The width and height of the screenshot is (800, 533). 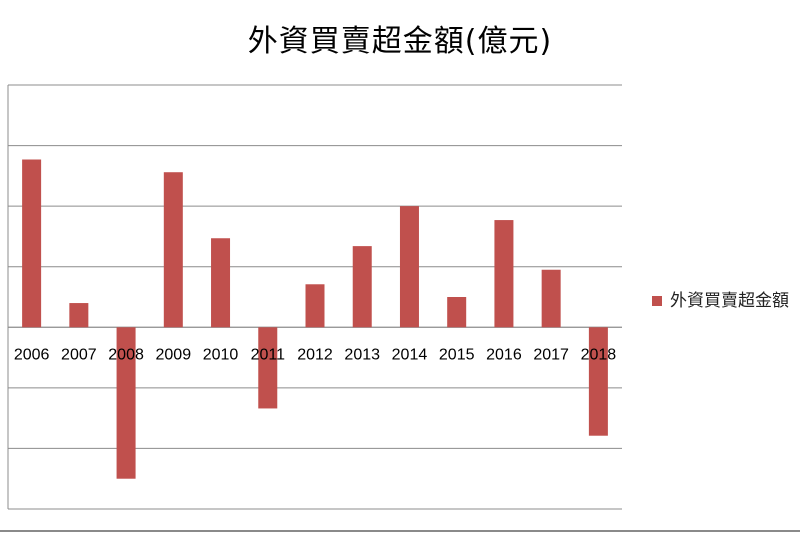 I want to click on bar-2012, so click(x=315, y=306).